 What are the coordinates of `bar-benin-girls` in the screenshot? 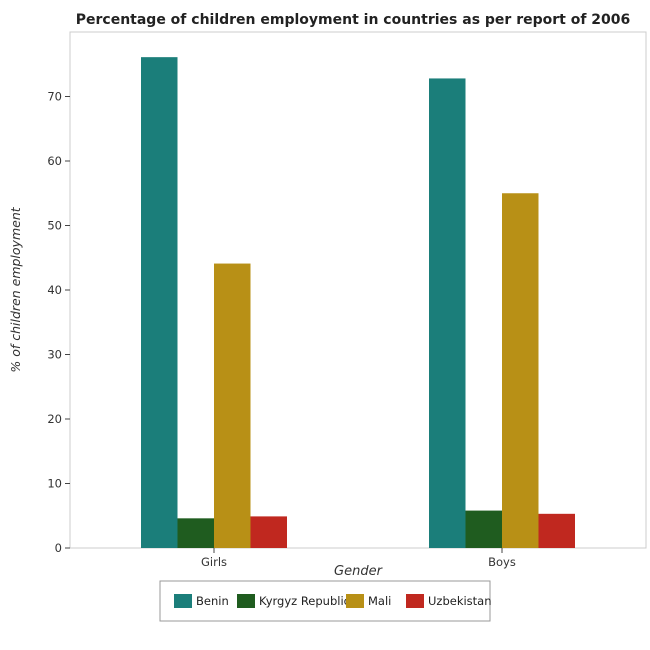 It's located at (159, 302).